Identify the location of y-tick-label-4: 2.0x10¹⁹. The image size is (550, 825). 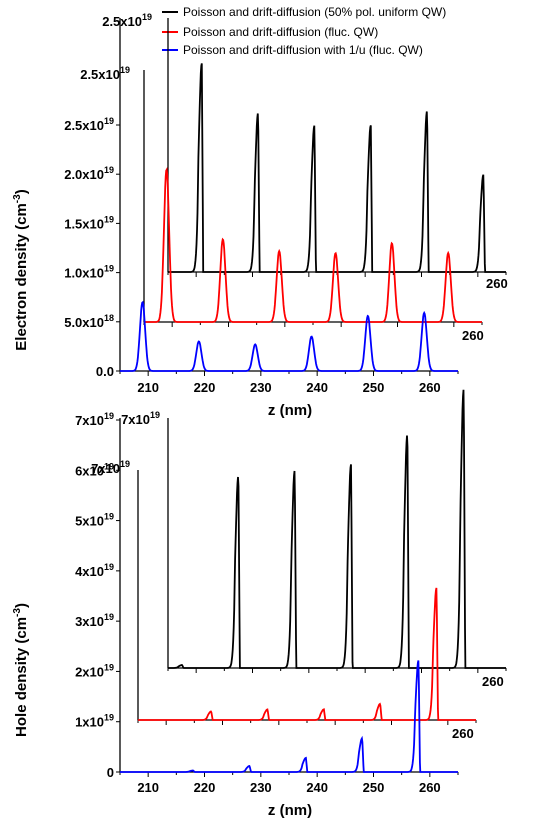
(89, 173).